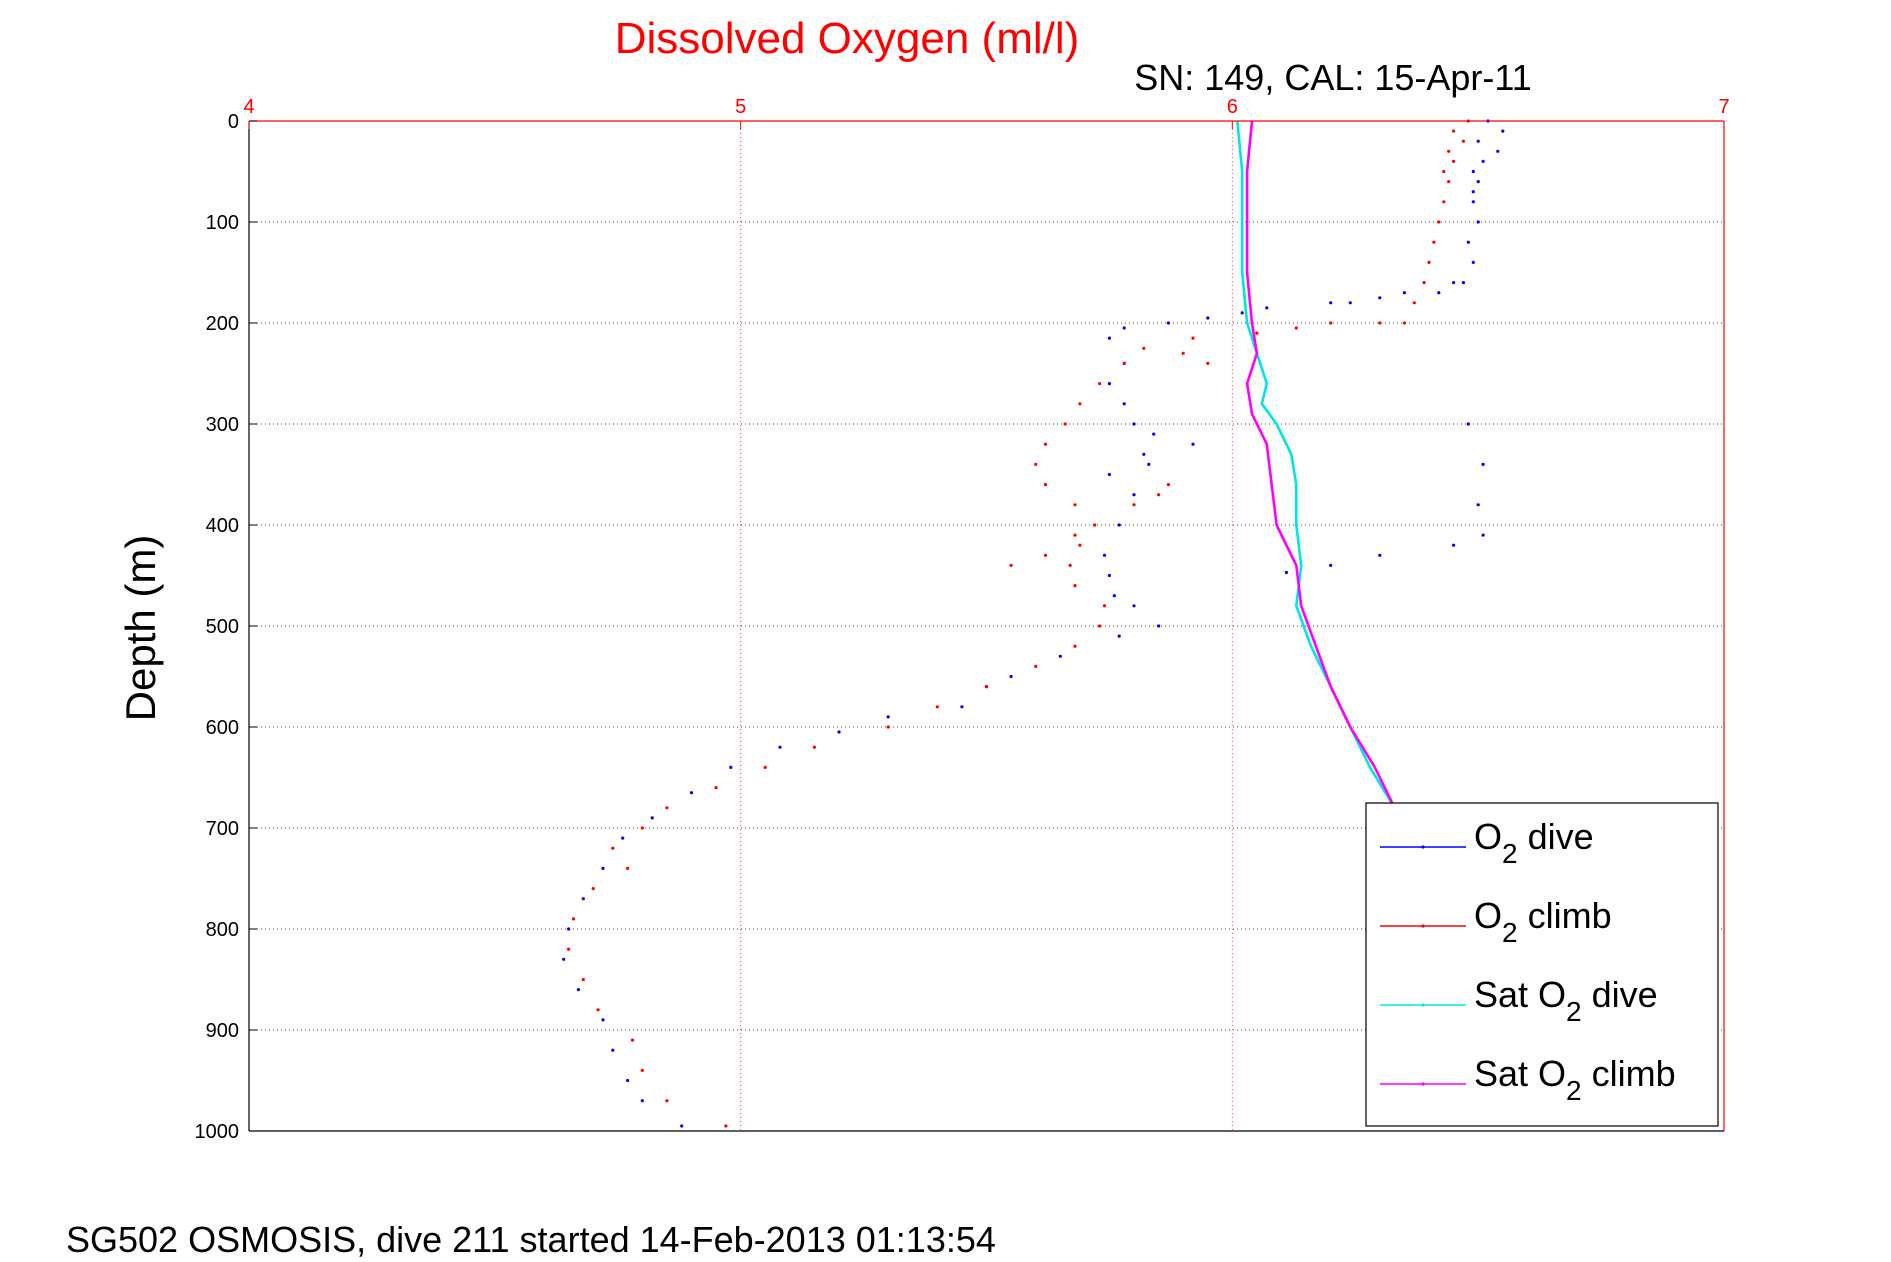  Describe the element at coordinates (222, 829) in the screenshot. I see `y-tick-label: 700` at that location.